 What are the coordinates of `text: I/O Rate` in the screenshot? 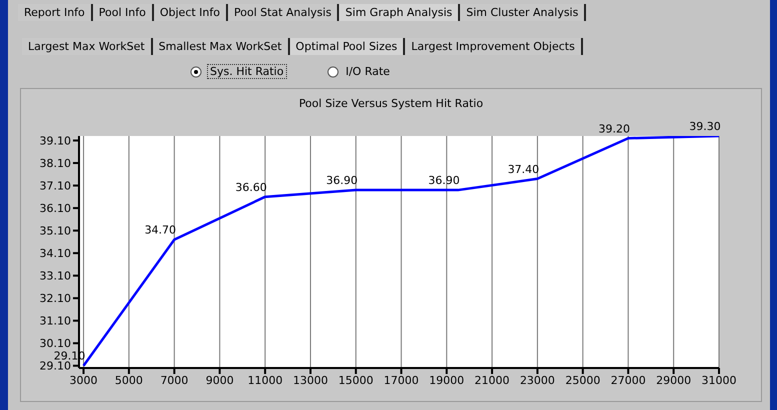 It's located at (367, 71).